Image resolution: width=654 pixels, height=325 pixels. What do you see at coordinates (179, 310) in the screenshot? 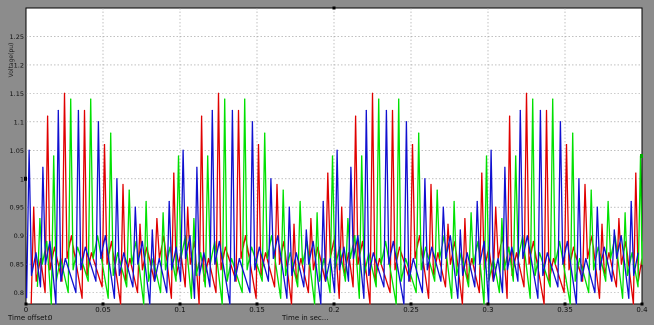
I see `x-tick-label: 0.1` at bounding box center [179, 310].